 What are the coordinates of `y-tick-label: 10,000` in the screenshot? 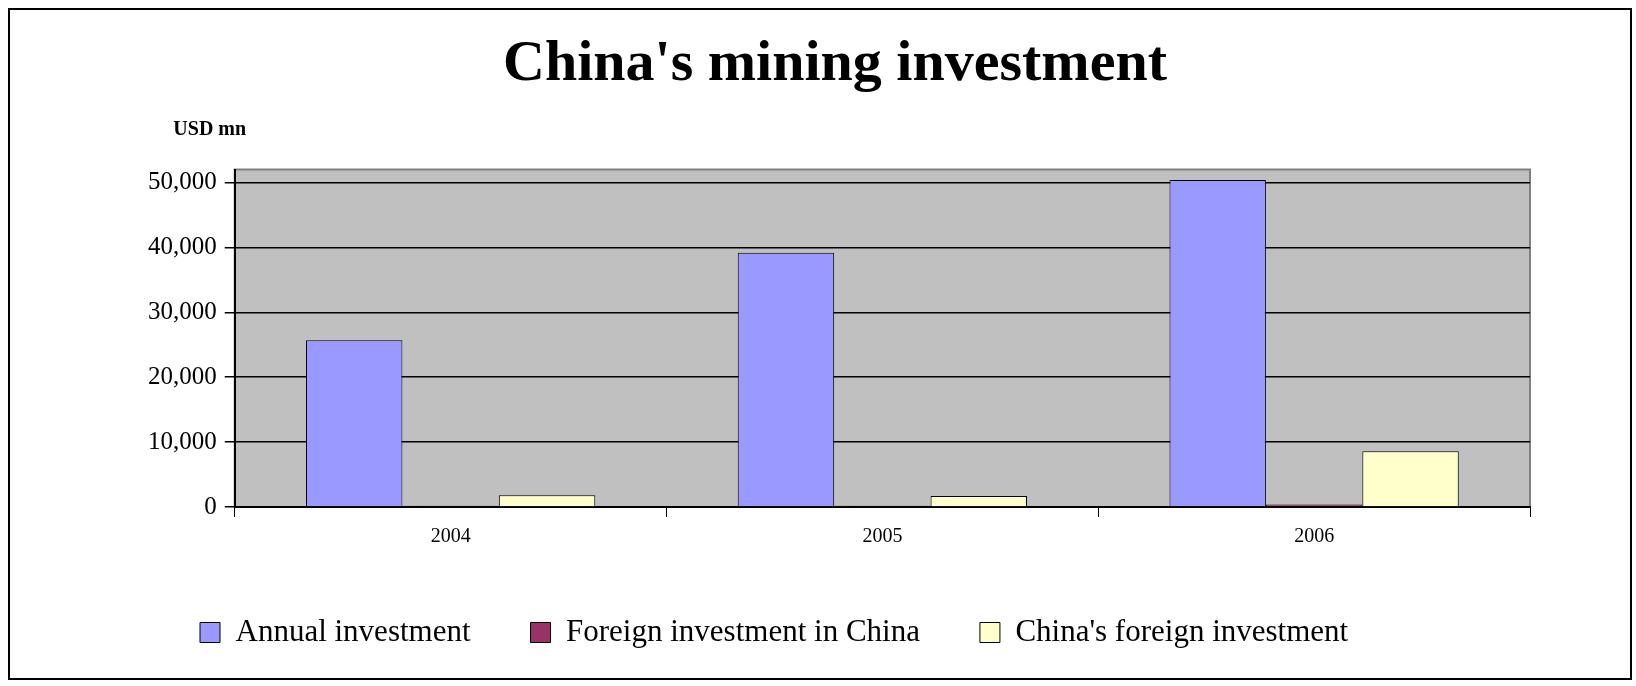 It's located at (182, 440).